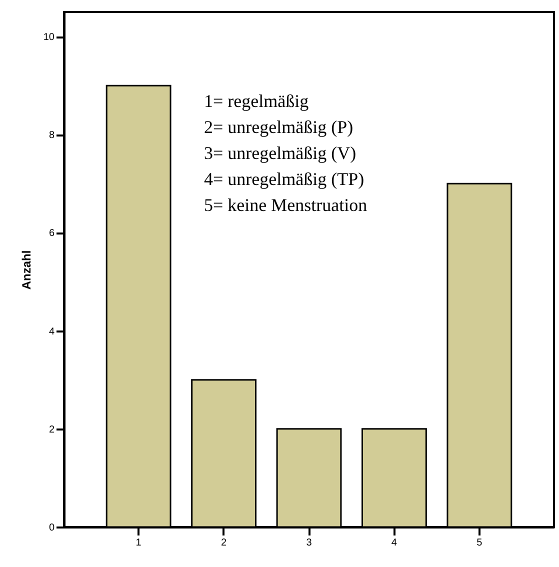 The image size is (559, 567). Describe the element at coordinates (309, 543) in the screenshot. I see `x-tick-label: 3` at that location.